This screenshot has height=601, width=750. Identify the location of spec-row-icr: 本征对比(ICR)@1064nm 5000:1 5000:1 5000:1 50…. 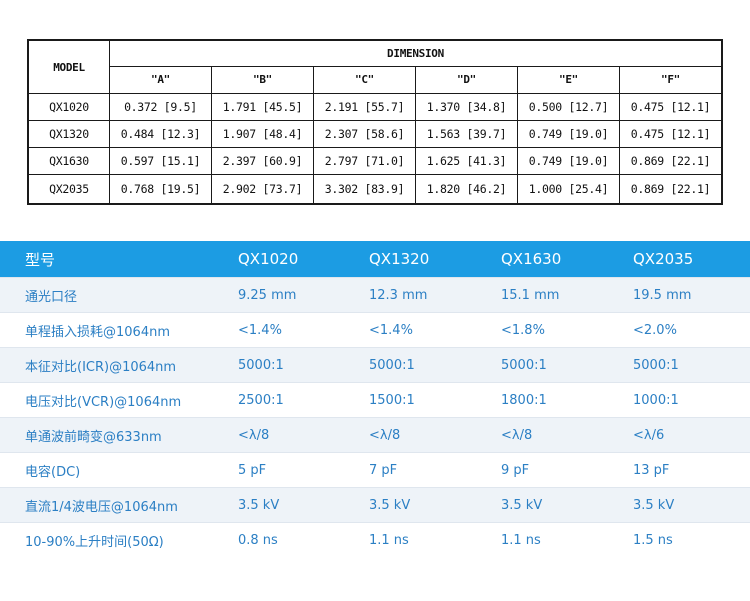
(375, 364).